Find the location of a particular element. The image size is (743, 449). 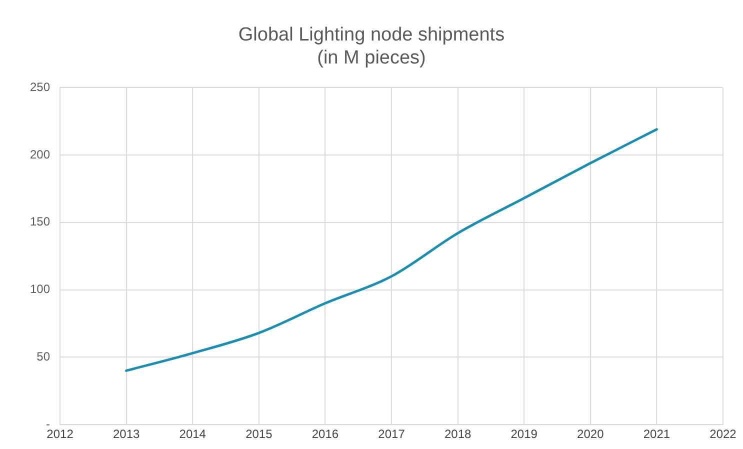

x-tick-label: 2022 is located at coordinates (723, 434).